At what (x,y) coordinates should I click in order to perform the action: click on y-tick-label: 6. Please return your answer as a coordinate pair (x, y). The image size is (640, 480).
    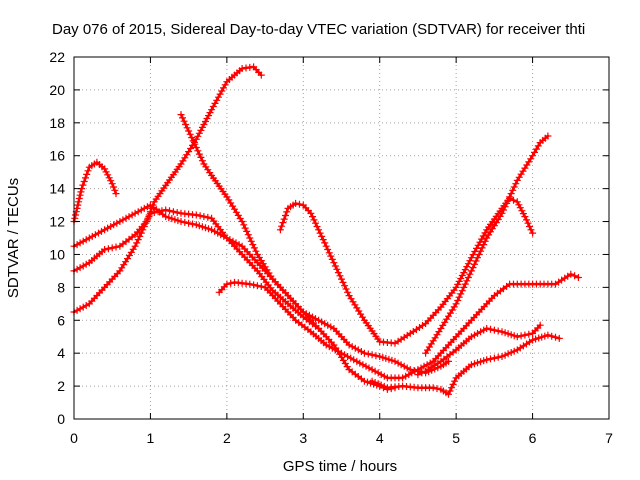
    Looking at the image, I should click on (61, 320).